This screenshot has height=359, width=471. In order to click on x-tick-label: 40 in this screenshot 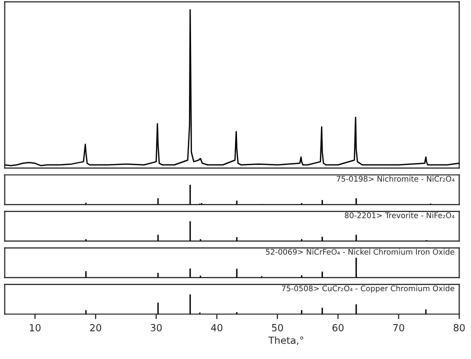, I will do `click(216, 328)`.